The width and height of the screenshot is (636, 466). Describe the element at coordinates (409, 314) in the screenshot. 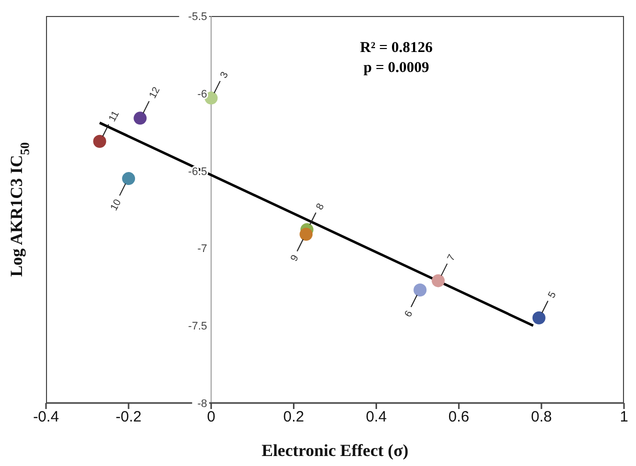

I see `annotation: 6` at that location.